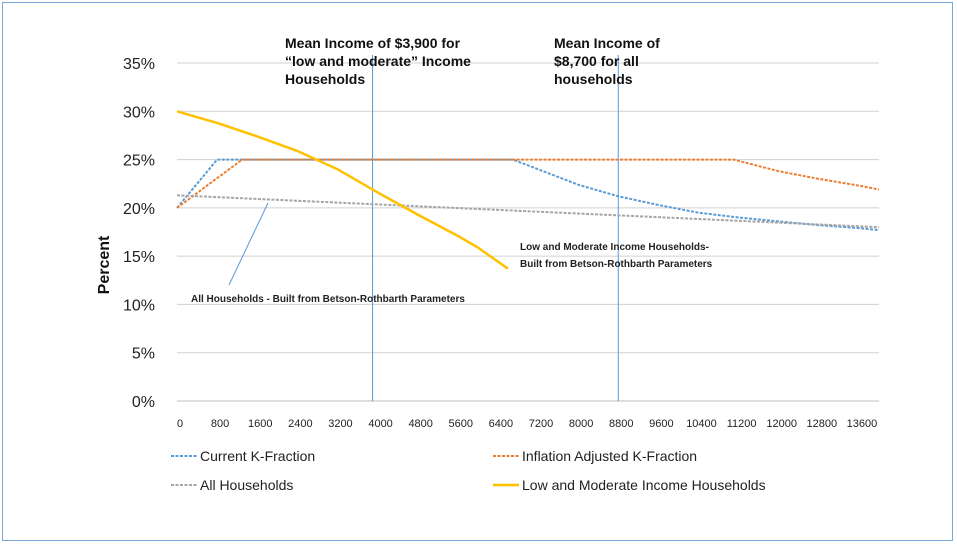  What do you see at coordinates (180, 424) in the screenshot?
I see `x-tick-label: 0` at bounding box center [180, 424].